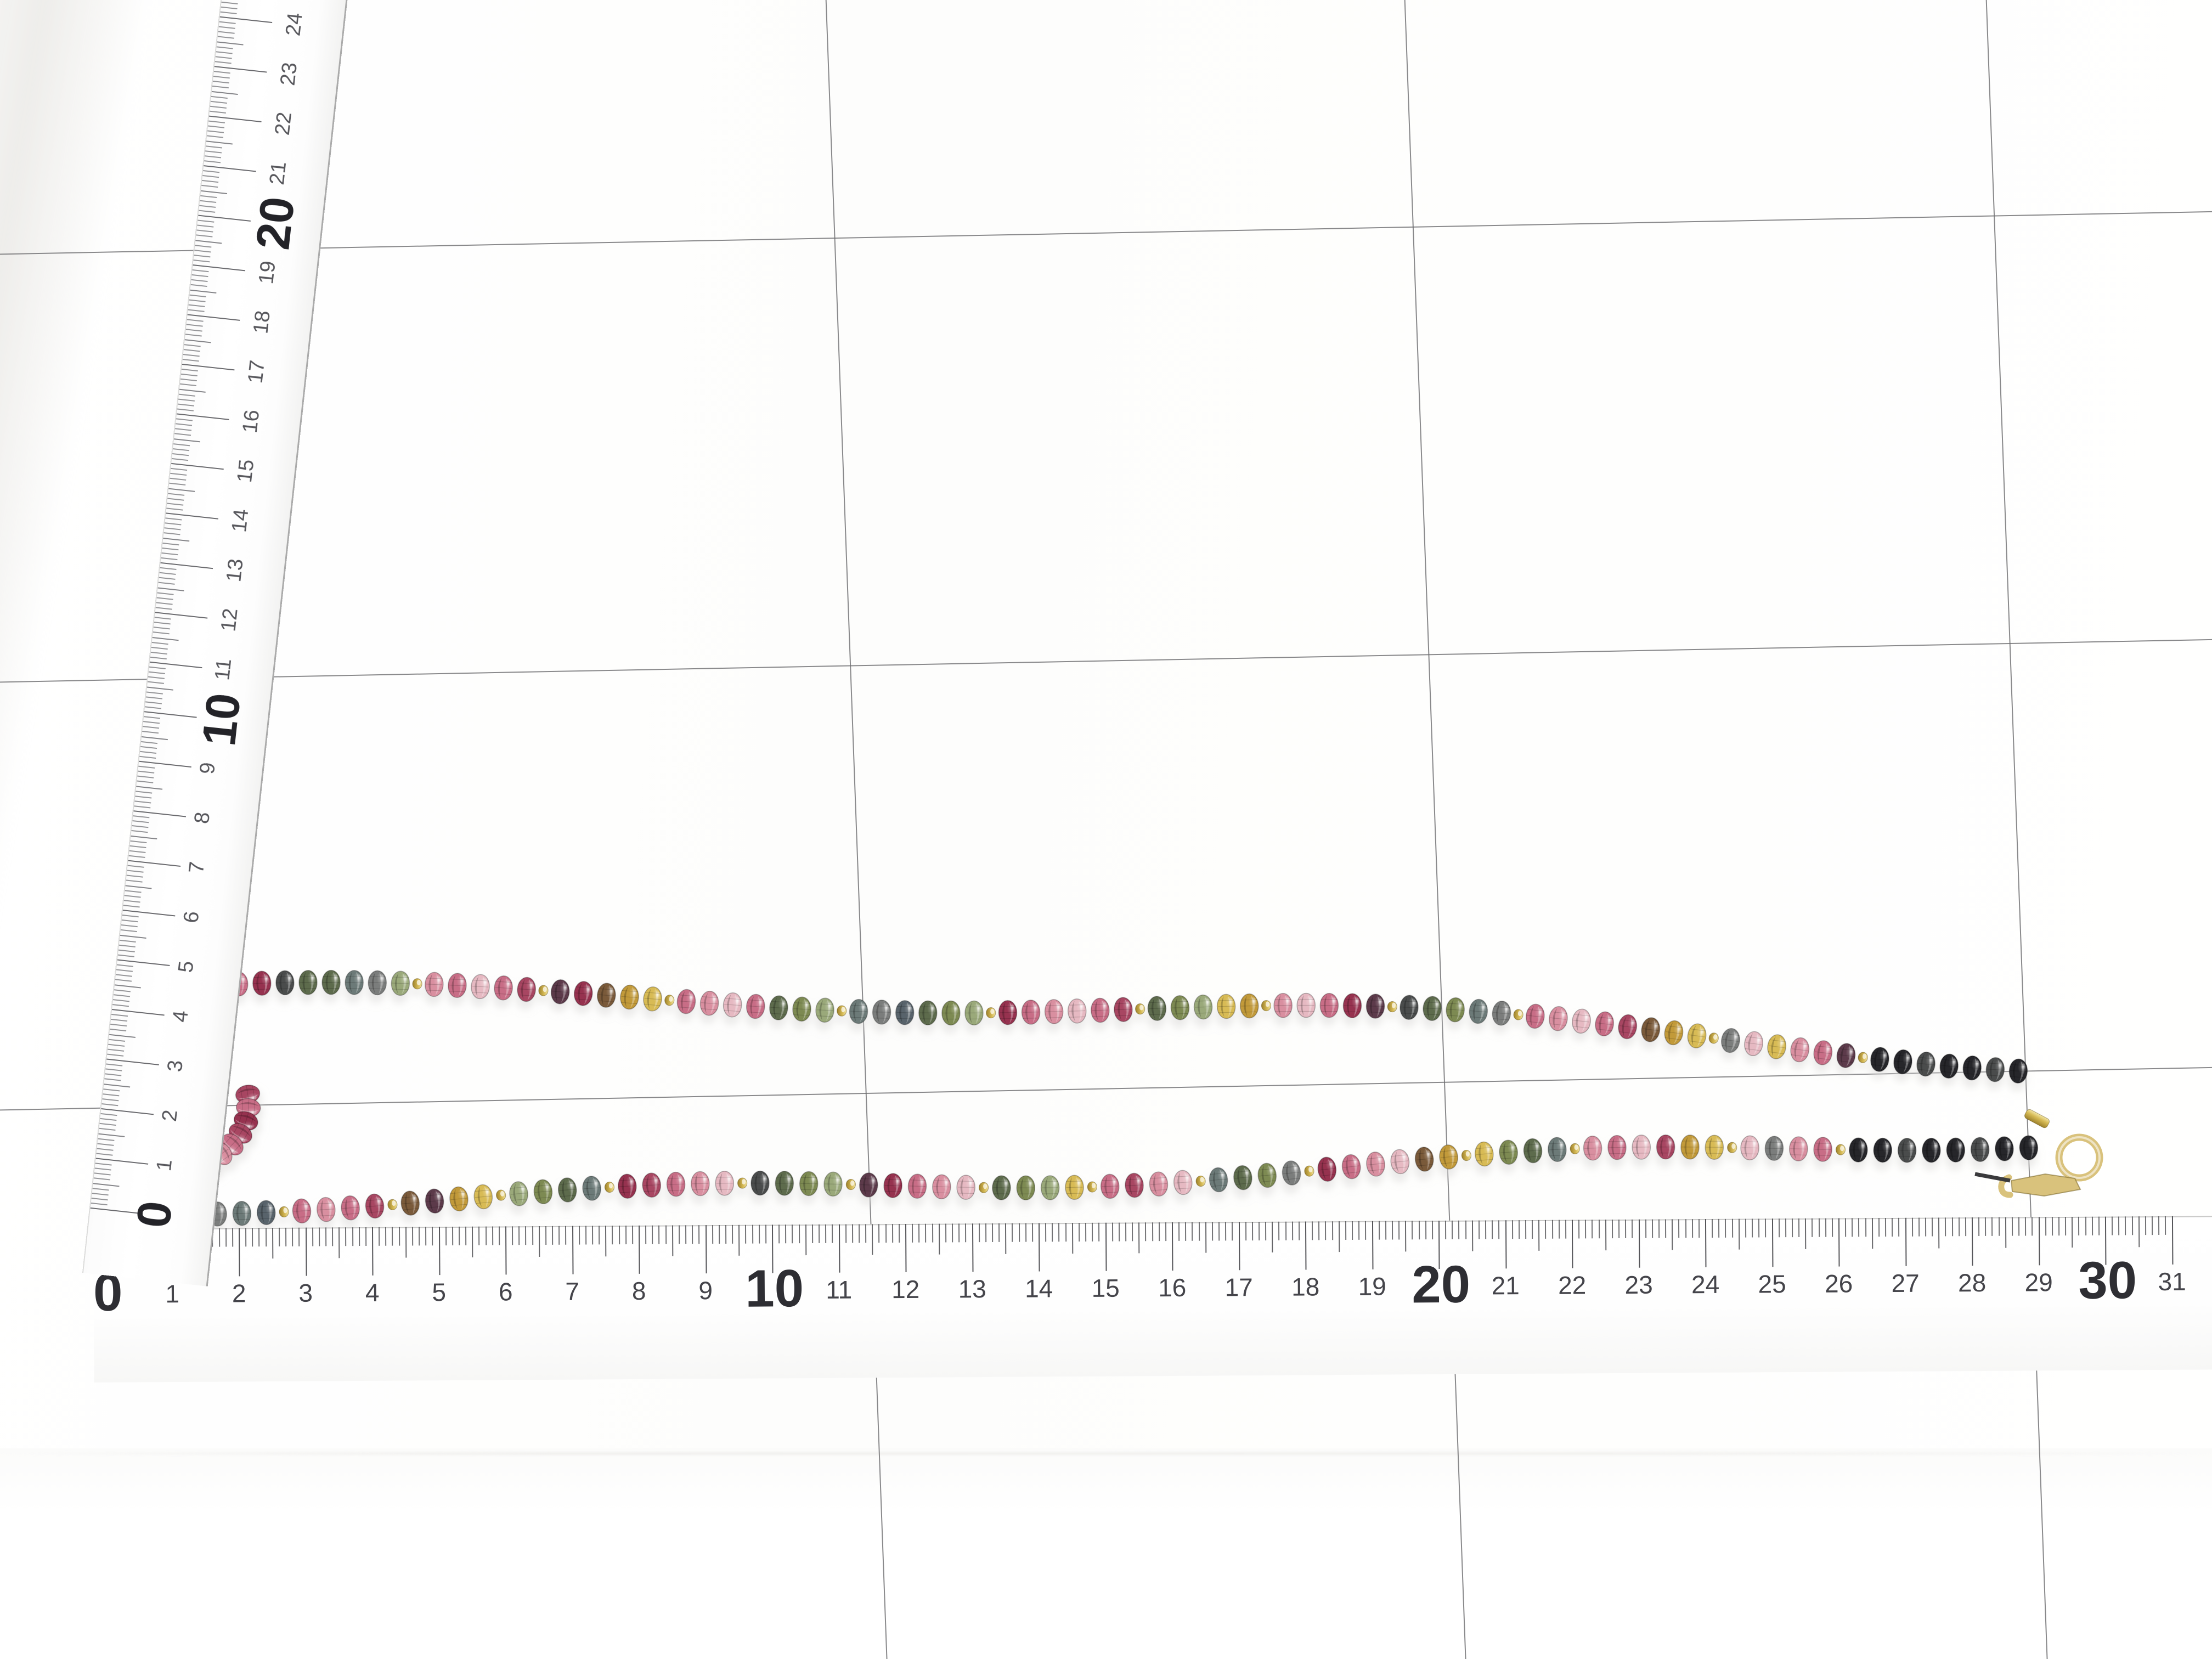 Image resolution: width=2212 pixels, height=1659 pixels. Describe the element at coordinates (1305, 1286) in the screenshot. I see `ruler-label: 18` at that location.